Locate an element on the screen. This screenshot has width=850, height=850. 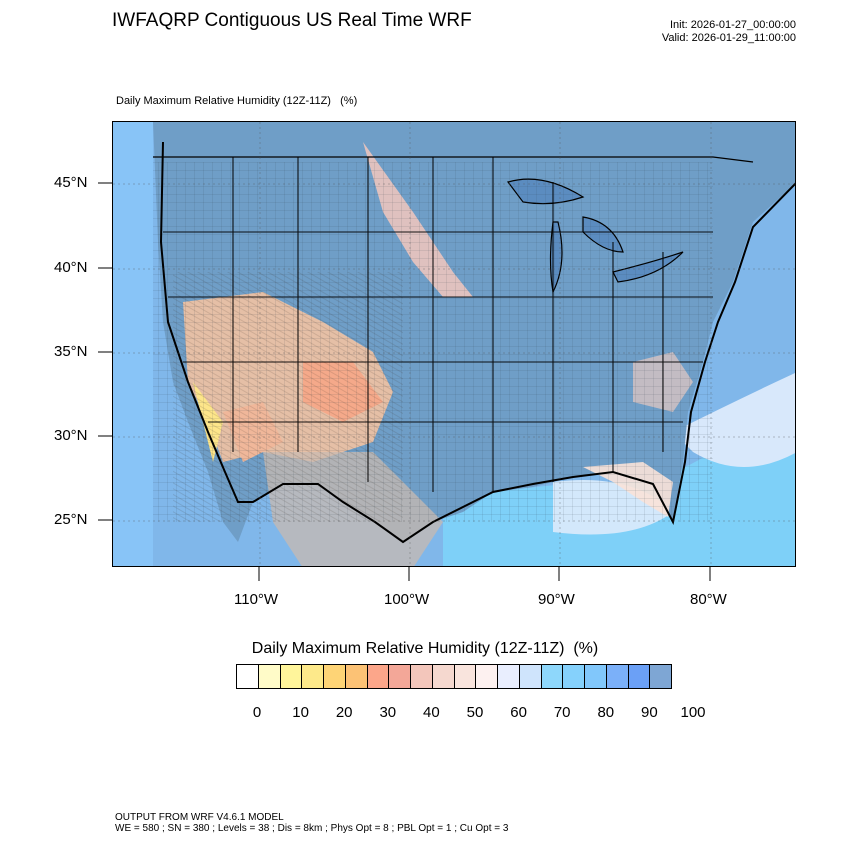
colorbar-tick-label: 0 is located at coordinates (257, 712).